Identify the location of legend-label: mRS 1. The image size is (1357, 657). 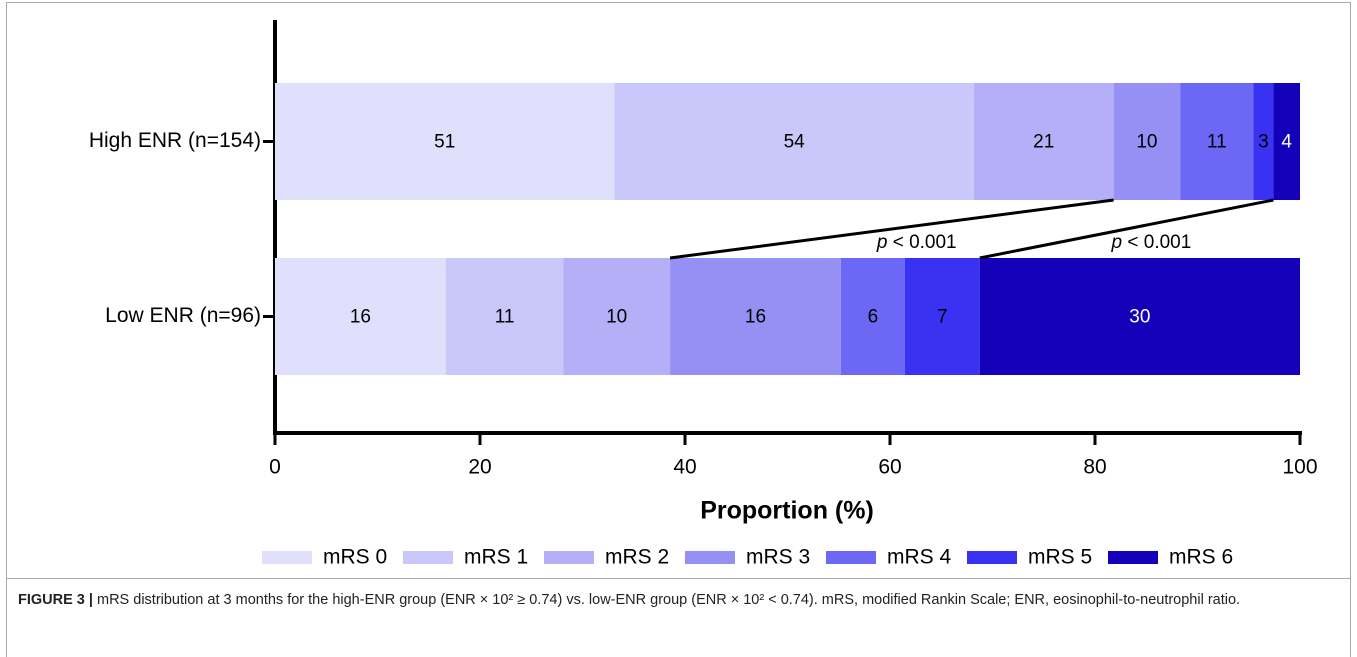
(496, 557).